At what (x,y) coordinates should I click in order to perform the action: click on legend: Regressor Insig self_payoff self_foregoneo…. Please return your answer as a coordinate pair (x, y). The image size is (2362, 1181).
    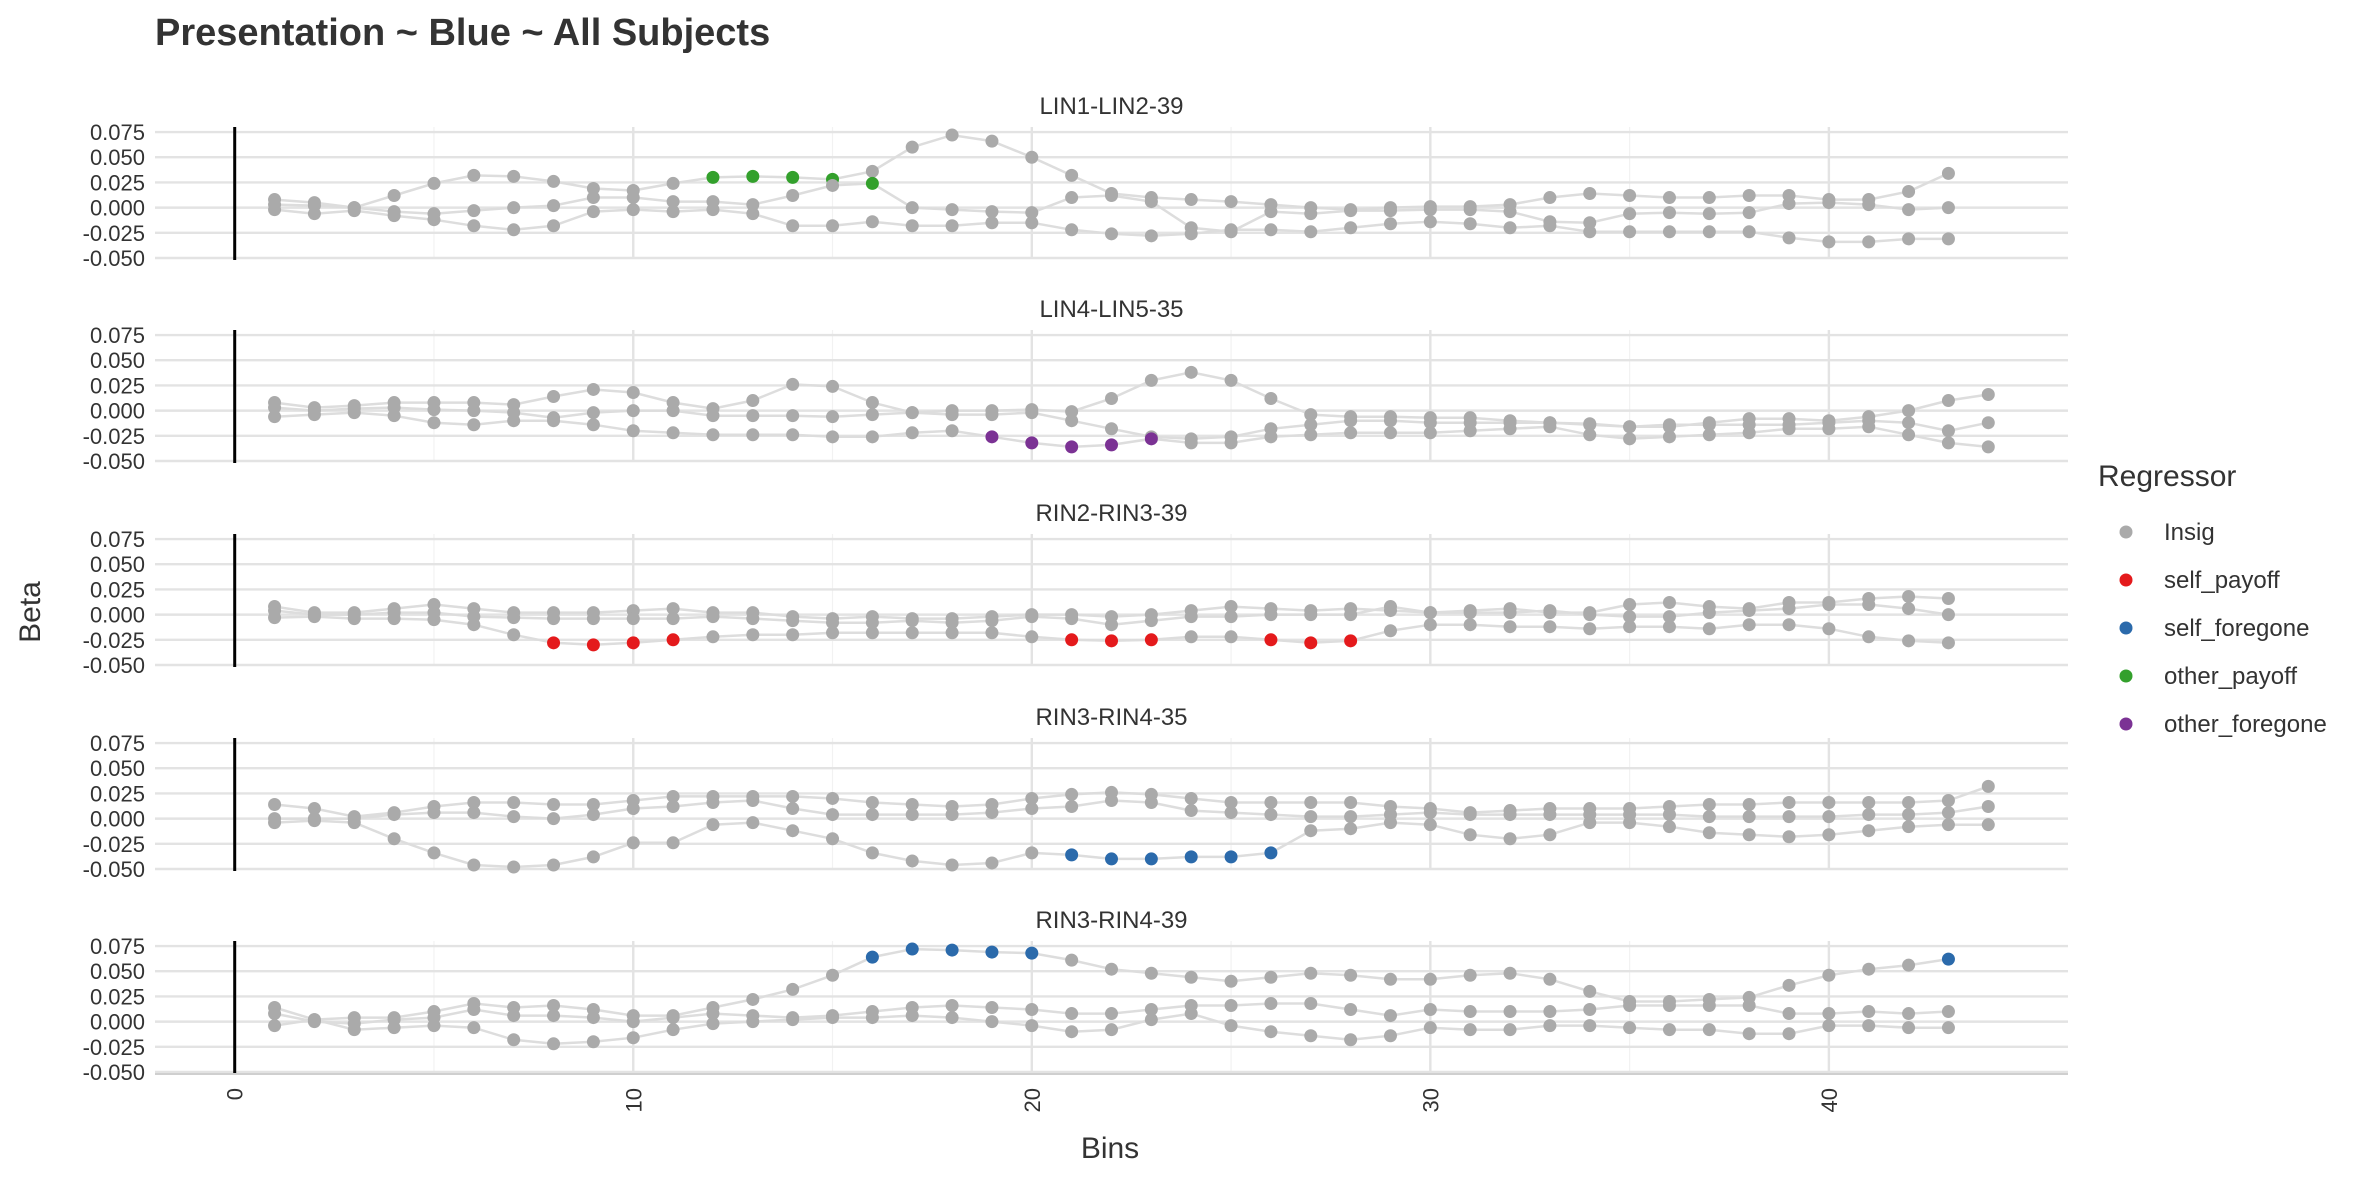
    Looking at the image, I should click on (2212, 599).